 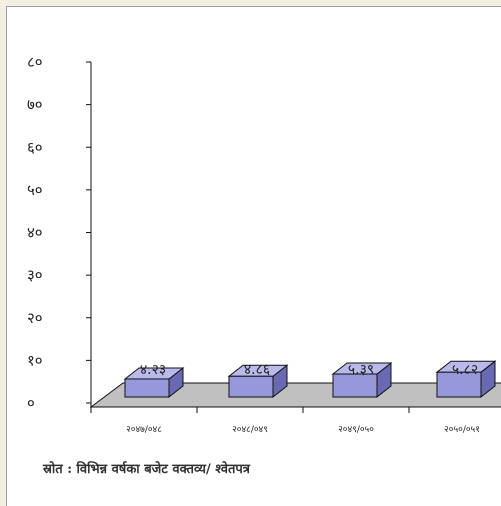 I want to click on data-label: ५.८२, so click(x=465, y=370).